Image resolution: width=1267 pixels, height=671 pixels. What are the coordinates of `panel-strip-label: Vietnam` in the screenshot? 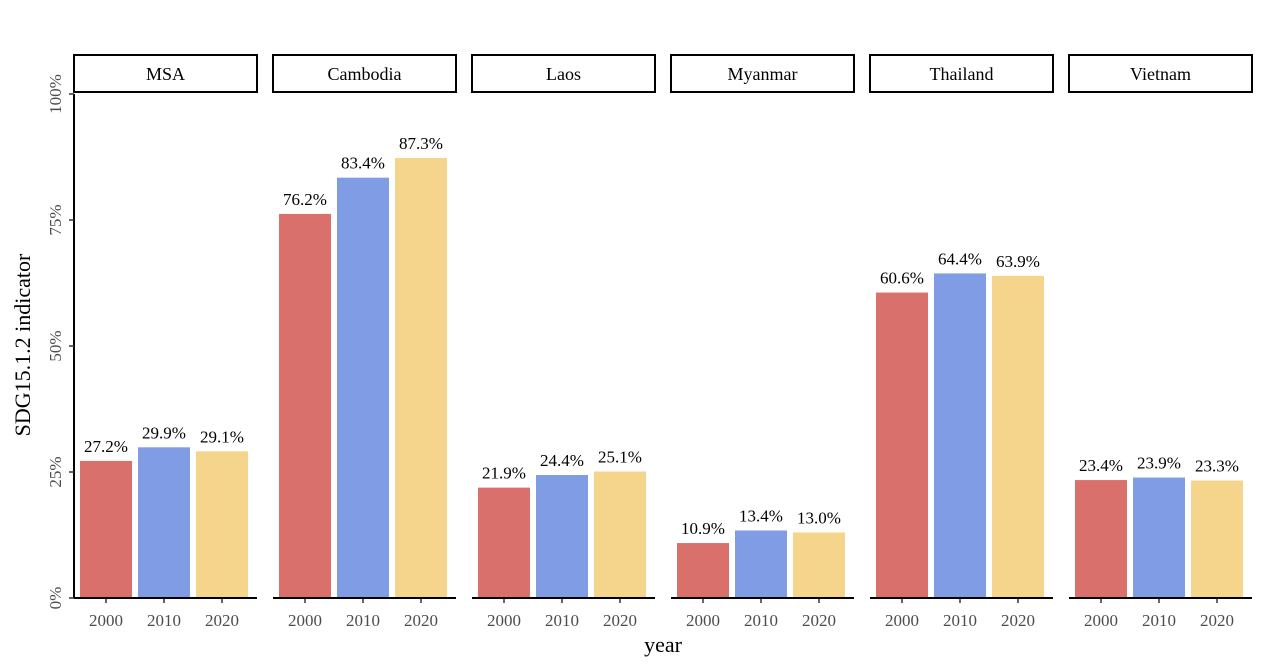 It's located at (1160, 74).